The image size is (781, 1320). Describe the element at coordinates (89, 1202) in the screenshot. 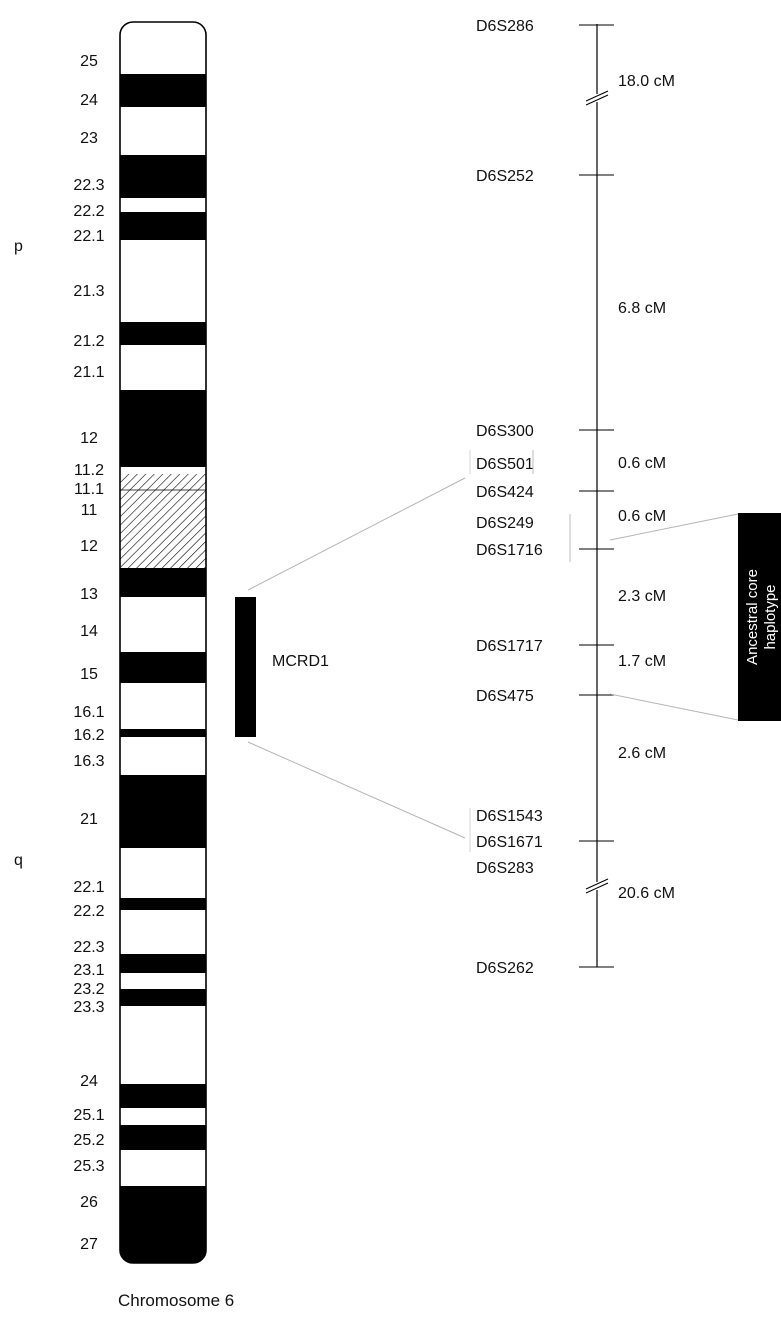

I see `band-label-32: 26` at that location.